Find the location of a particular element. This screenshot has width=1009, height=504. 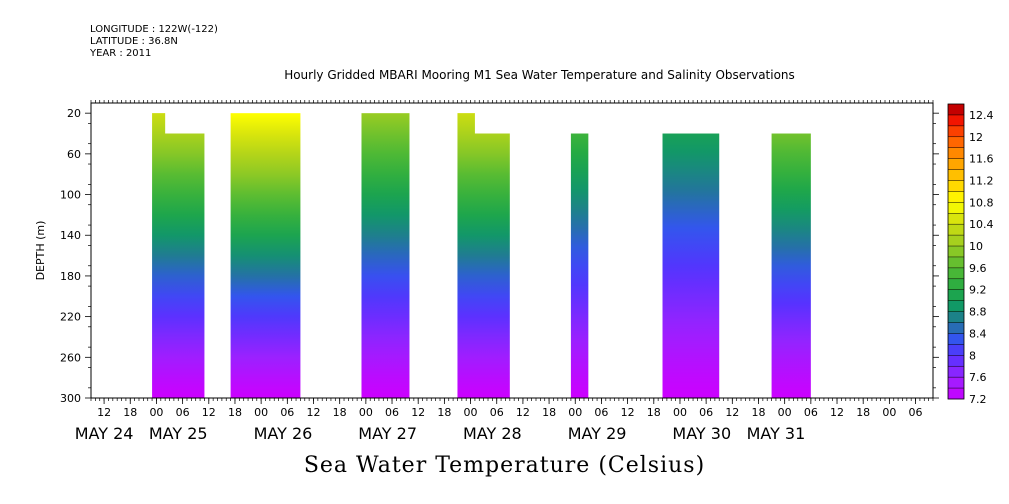

colorbar-label: 11.2 is located at coordinates (981, 180).